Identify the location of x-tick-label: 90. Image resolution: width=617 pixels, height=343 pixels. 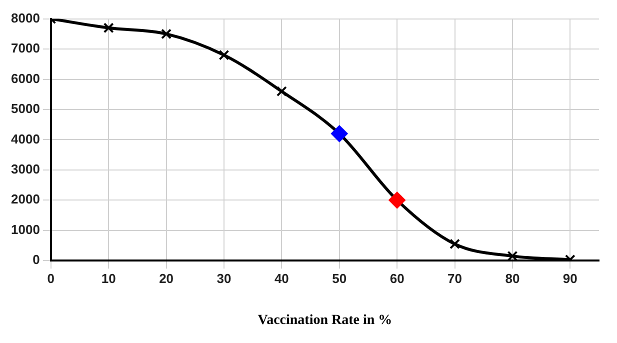
(570, 278).